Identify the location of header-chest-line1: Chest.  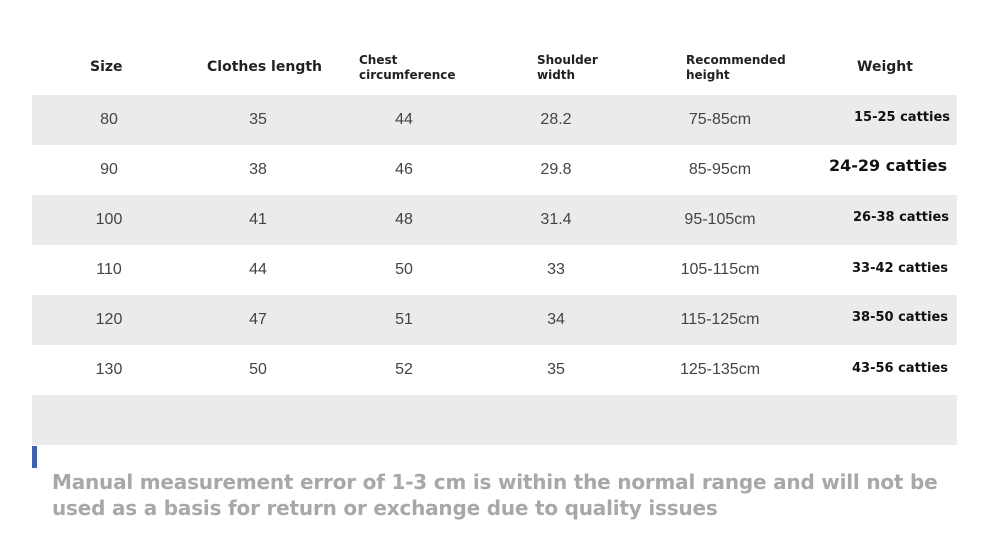
(378, 59).